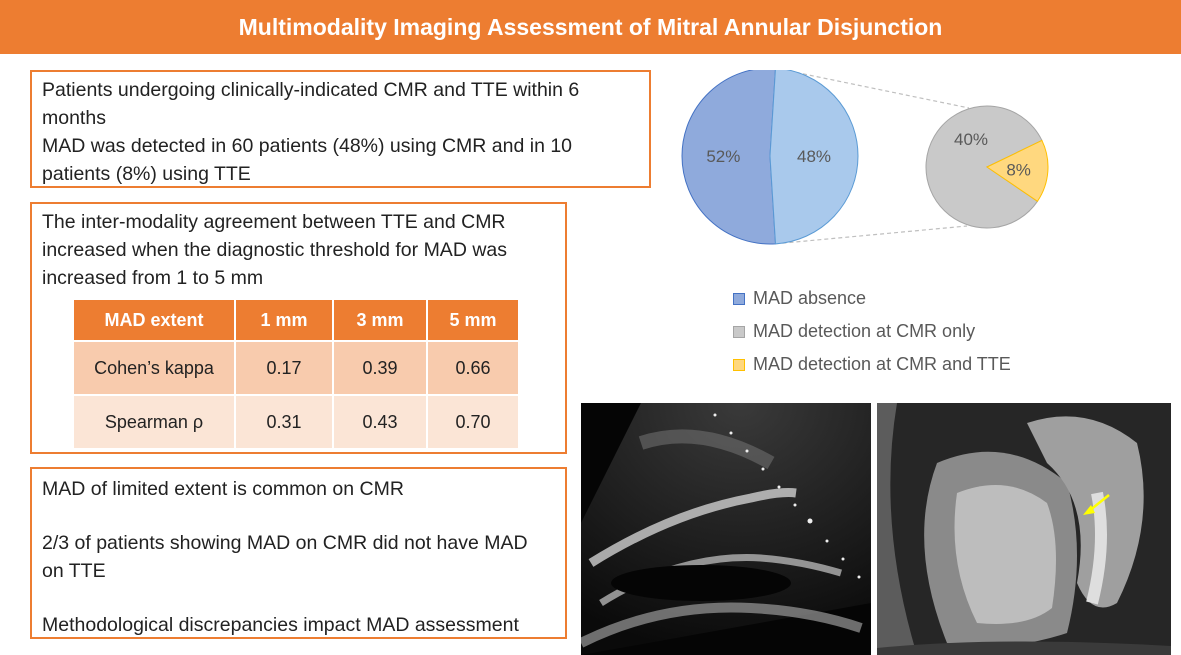  Describe the element at coordinates (380, 368) in the screenshot. I see `table-cell: 0.39` at that location.